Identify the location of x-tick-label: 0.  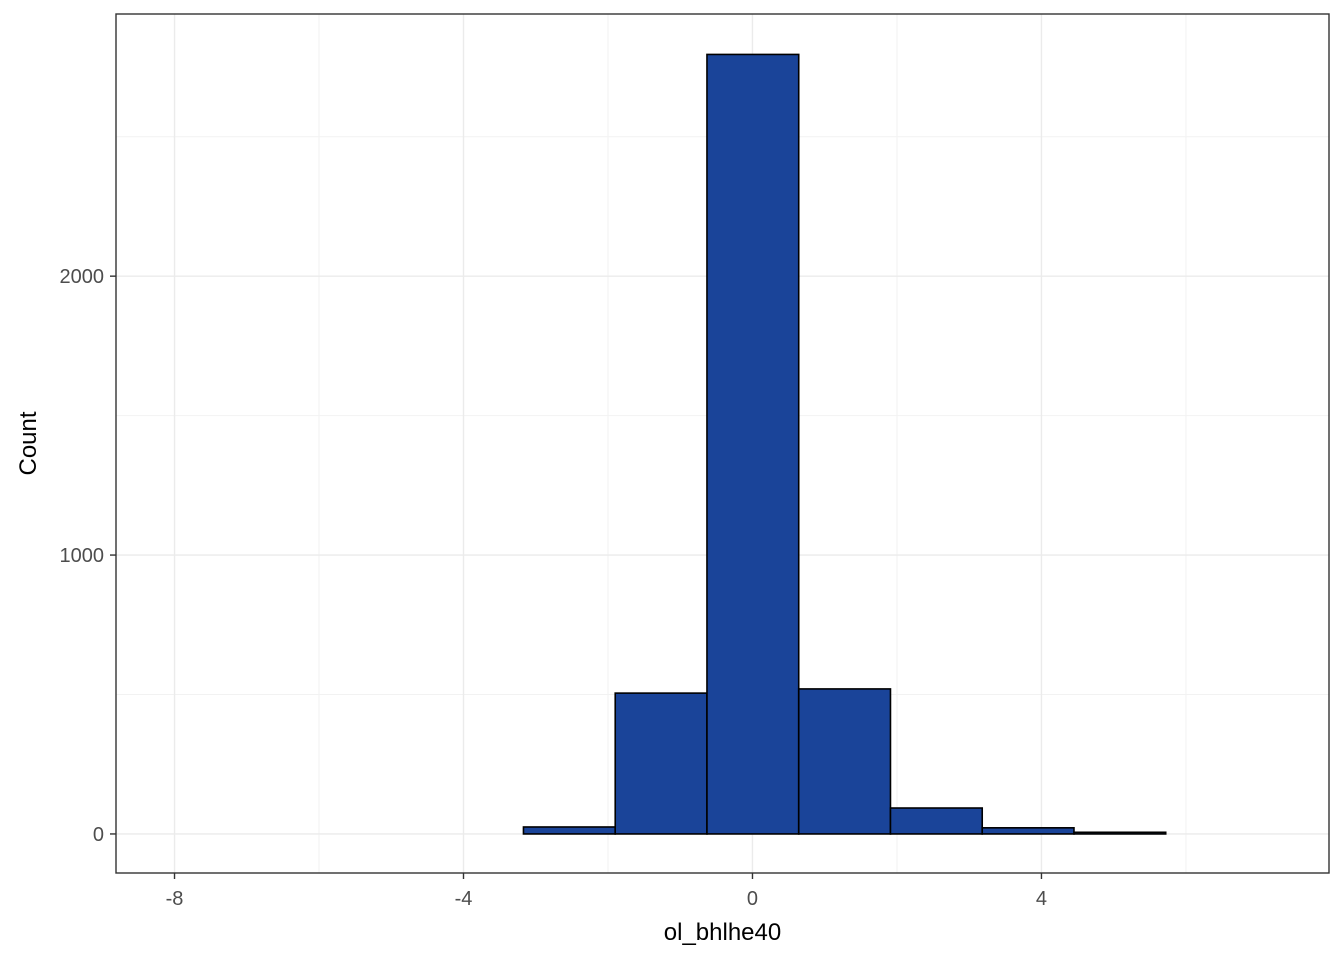
(752, 899).